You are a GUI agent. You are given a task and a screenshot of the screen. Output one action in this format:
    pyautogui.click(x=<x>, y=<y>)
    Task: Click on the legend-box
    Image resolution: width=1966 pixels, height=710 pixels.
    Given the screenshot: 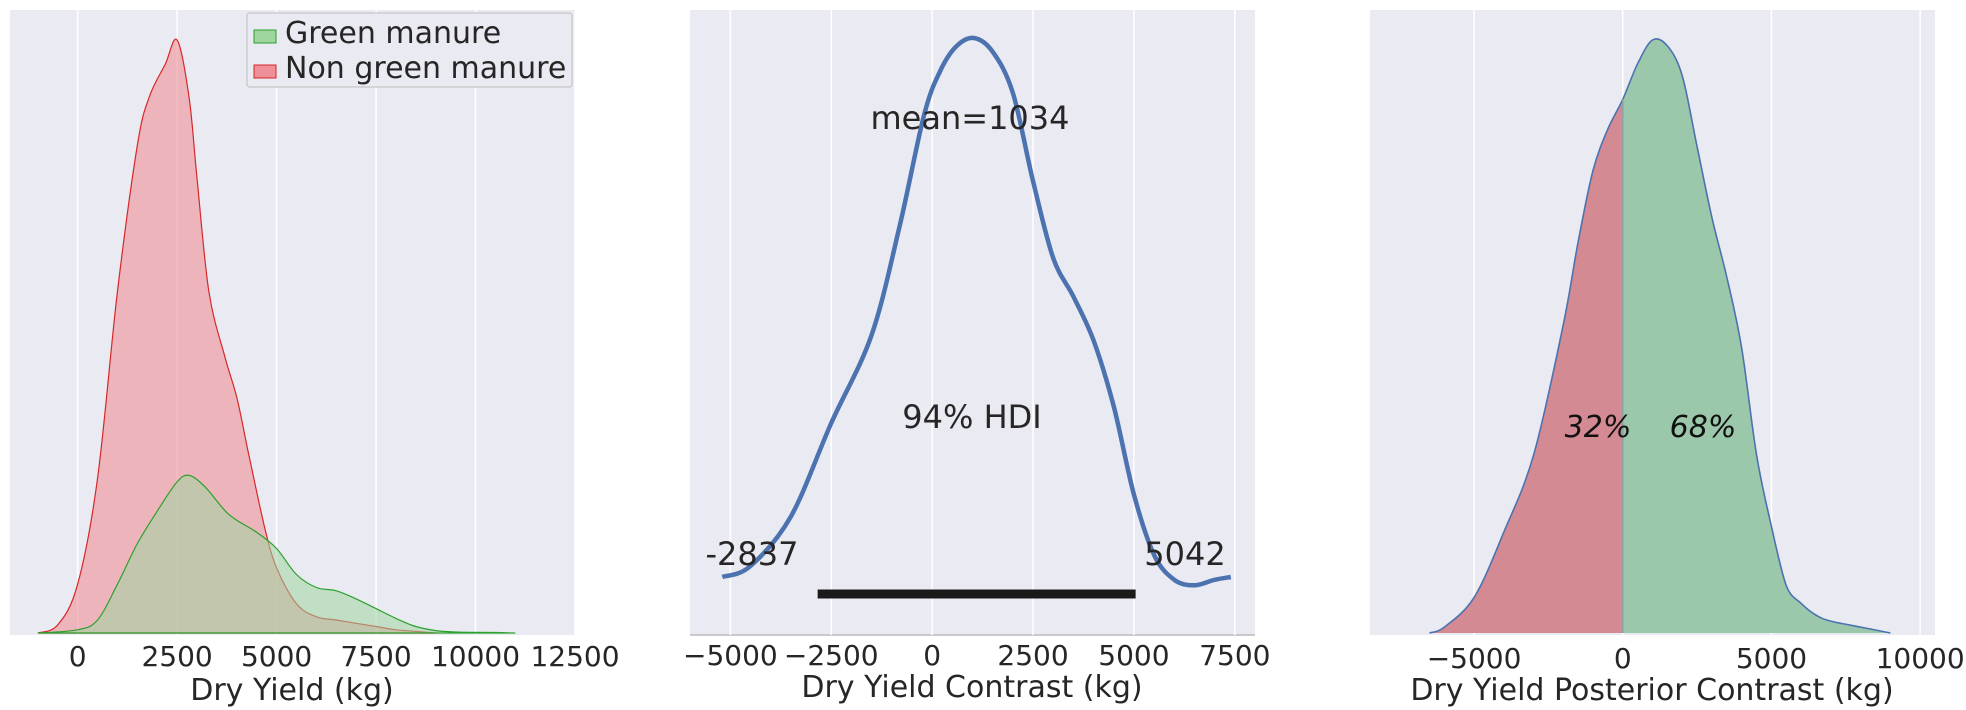 What is the action you would take?
    pyautogui.click(x=409, y=50)
    